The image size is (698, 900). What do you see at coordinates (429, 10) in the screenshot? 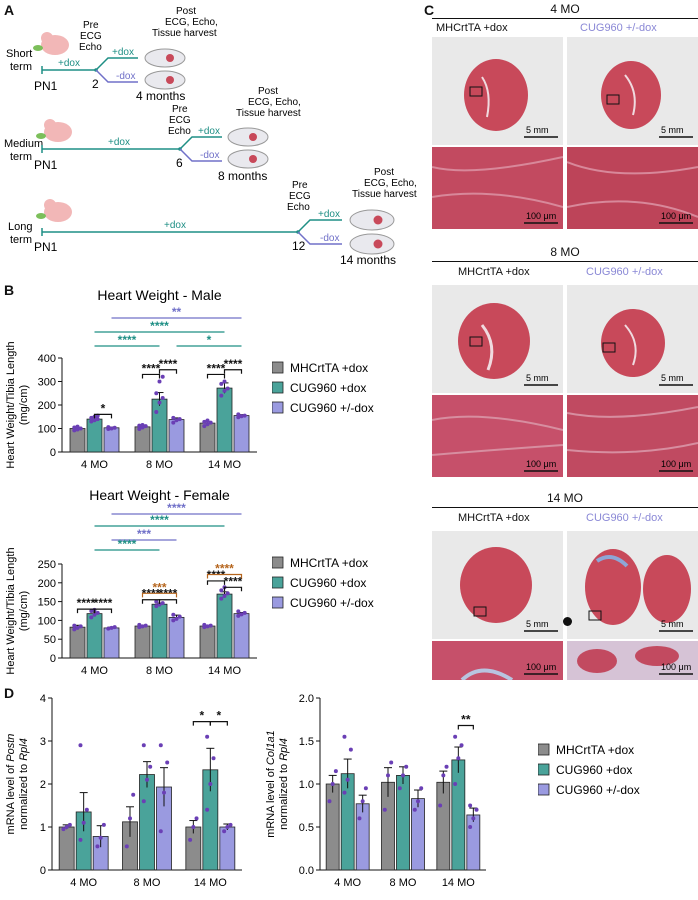
I see `panel-label-c: C` at bounding box center [429, 10].